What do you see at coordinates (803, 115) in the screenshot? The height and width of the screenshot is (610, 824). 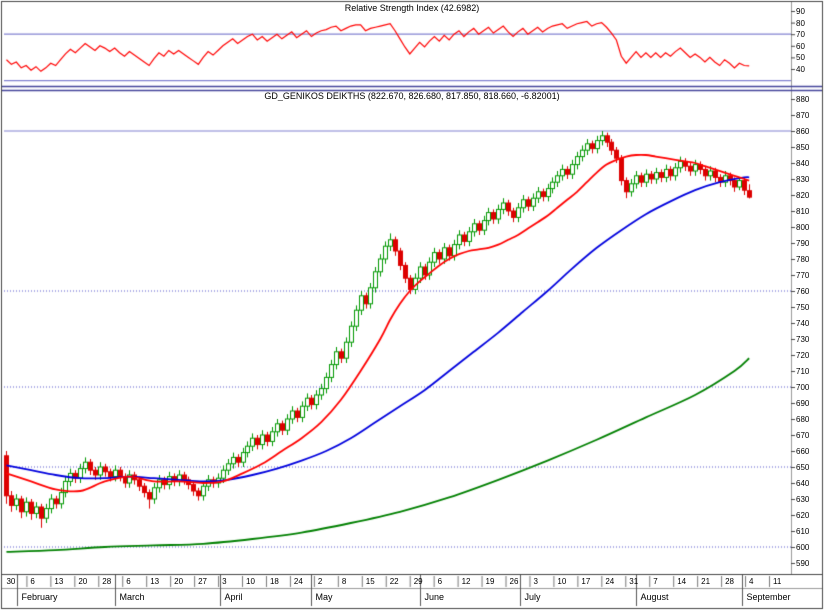 I see `price-y-tick-label: 870` at bounding box center [803, 115].